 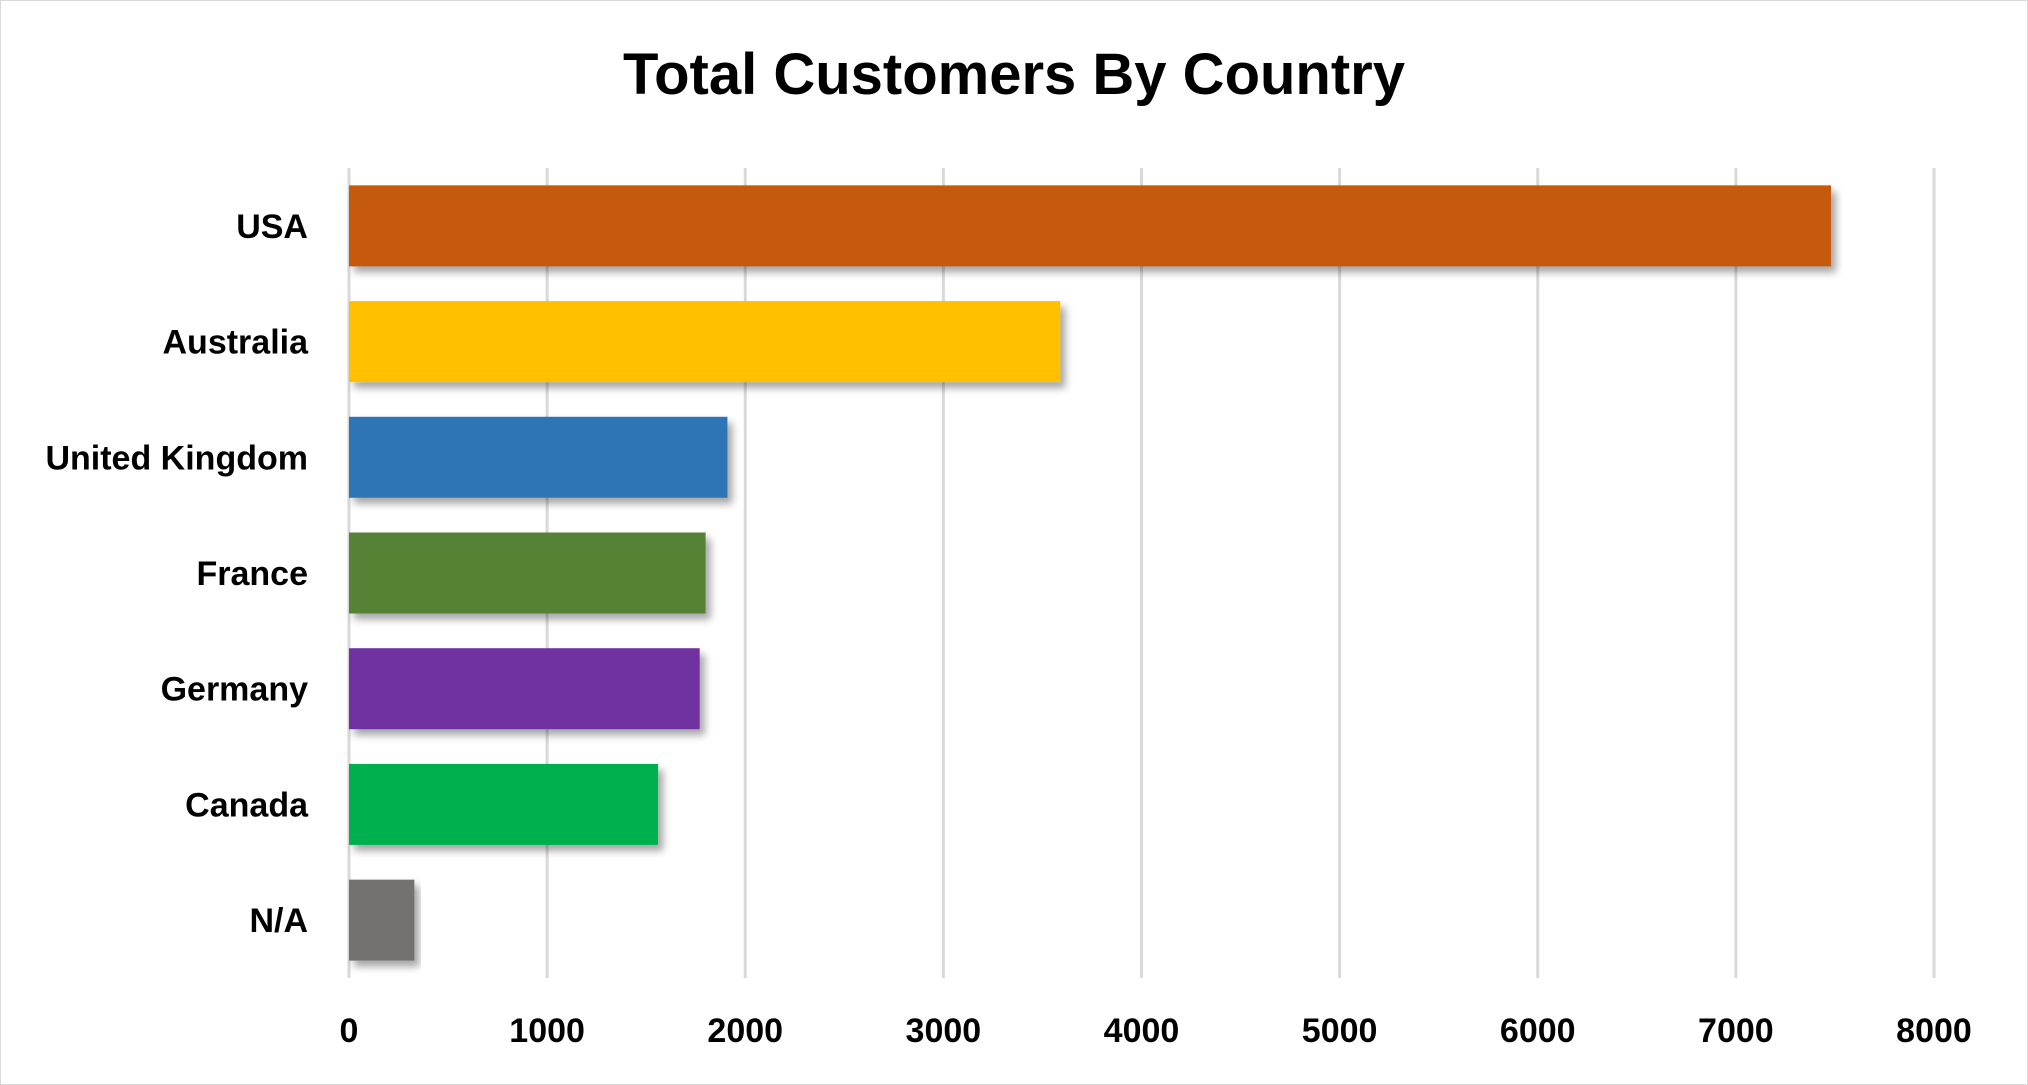 What do you see at coordinates (1340, 1031) in the screenshot?
I see `x-tick-label-5000: 5000` at bounding box center [1340, 1031].